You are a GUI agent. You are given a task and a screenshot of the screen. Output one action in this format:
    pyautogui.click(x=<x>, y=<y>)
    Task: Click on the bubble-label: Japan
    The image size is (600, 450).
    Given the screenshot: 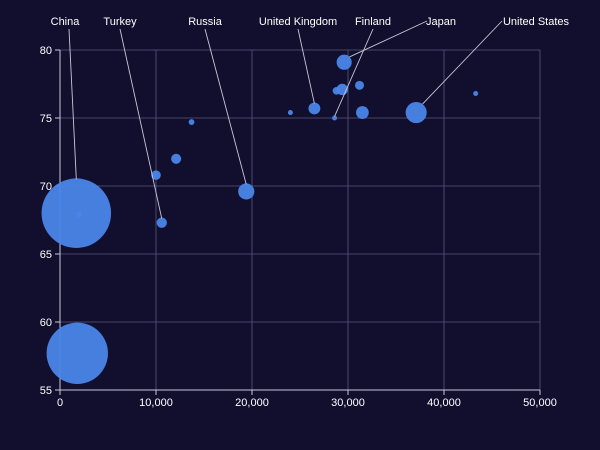 What is the action you would take?
    pyautogui.click(x=441, y=22)
    